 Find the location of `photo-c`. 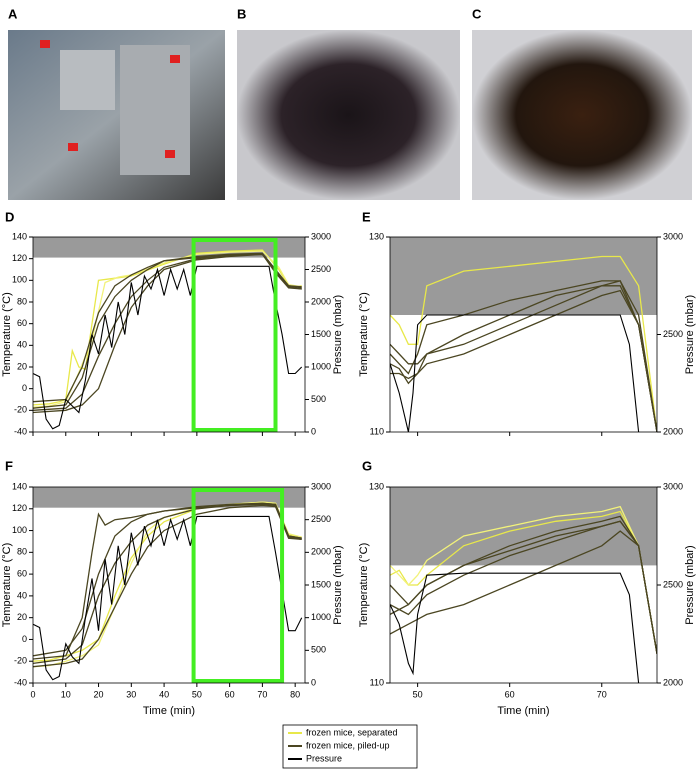

photo-c is located at coordinates (582, 115).